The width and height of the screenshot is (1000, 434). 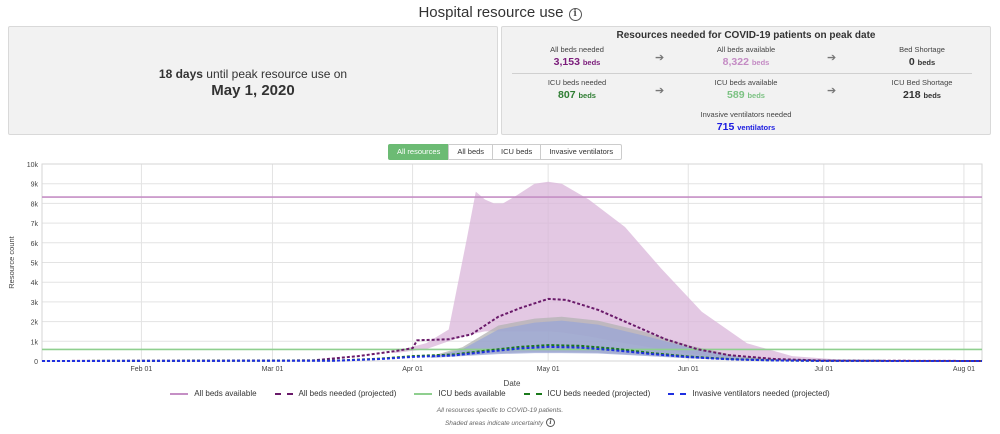 What do you see at coordinates (35, 224) in the screenshot?
I see `y-tick-label: 7k` at bounding box center [35, 224].